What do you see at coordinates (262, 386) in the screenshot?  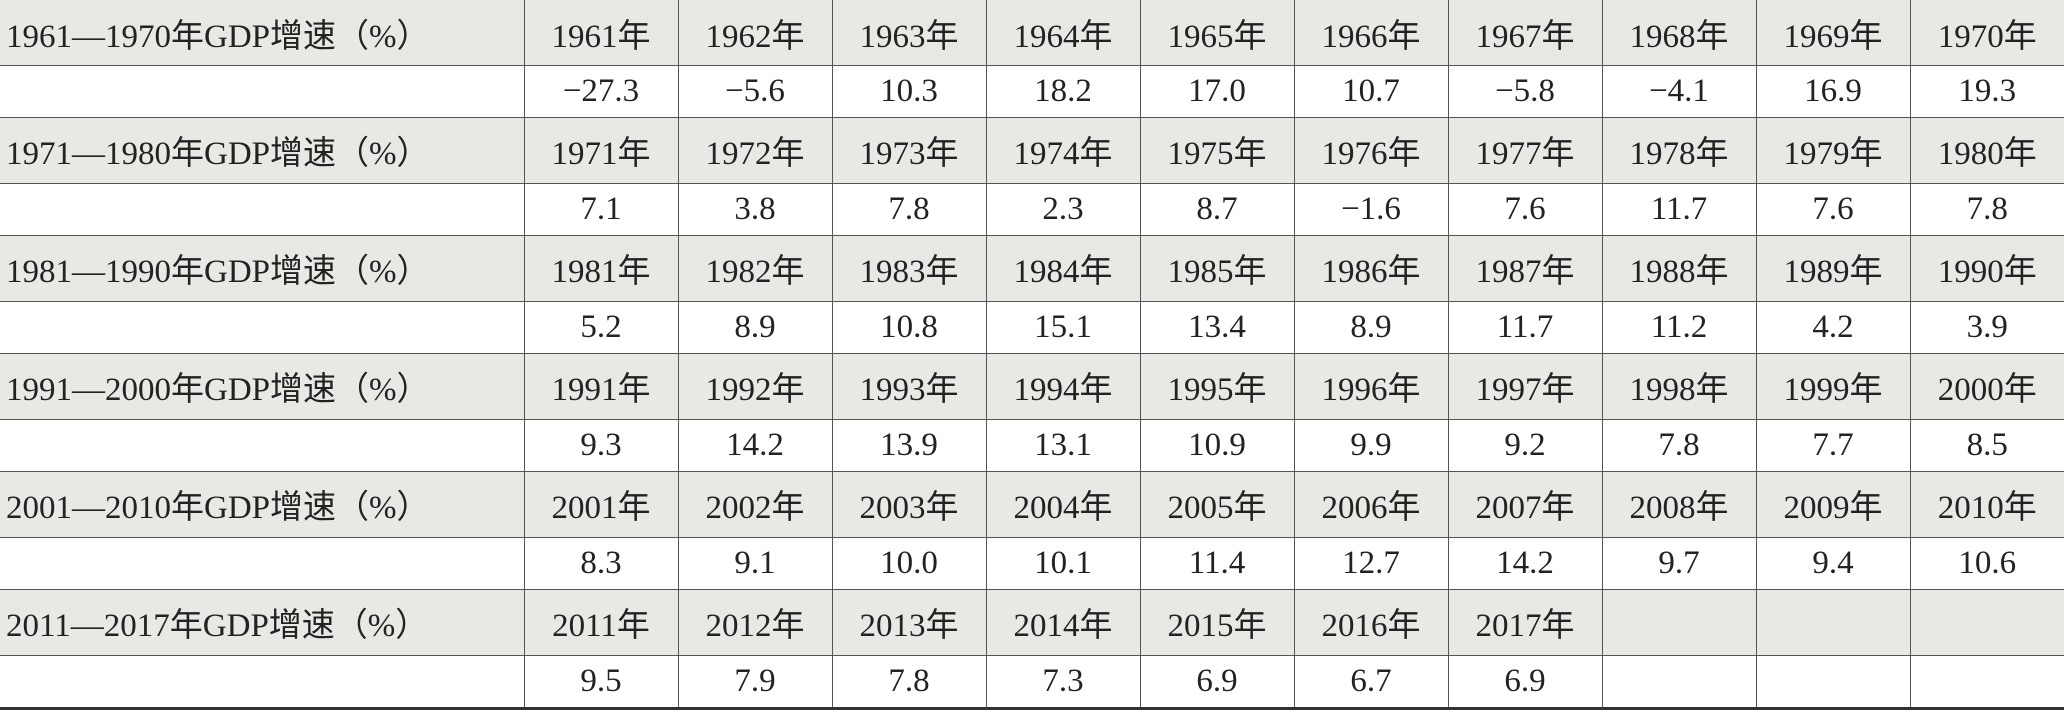 I see `group-label: 1991—2000年GDP增速（%）` at bounding box center [262, 386].